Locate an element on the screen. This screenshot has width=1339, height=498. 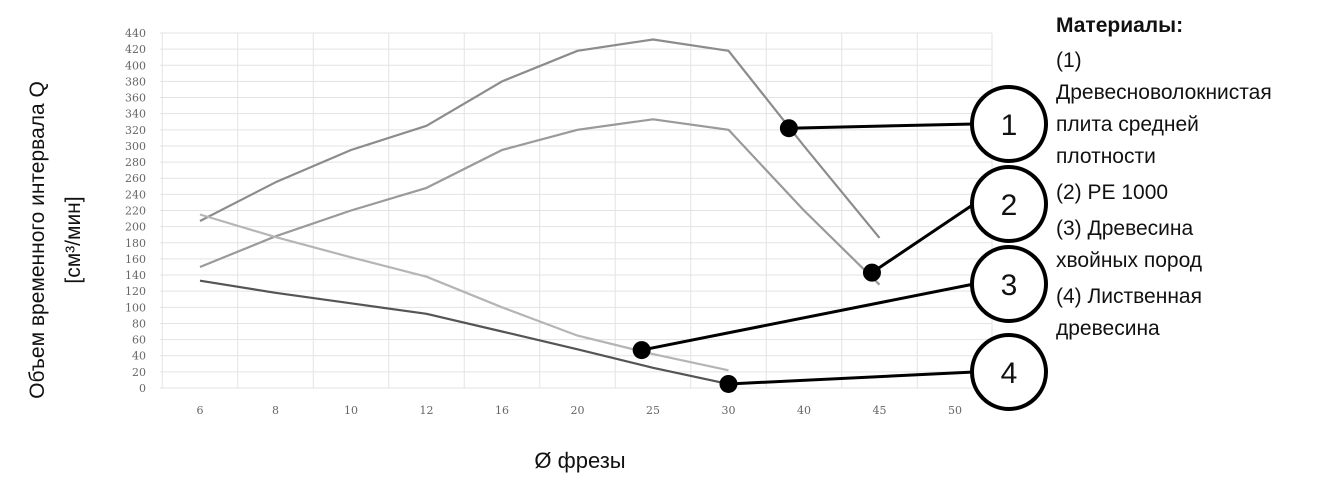
x-tick-label-8: 40 is located at coordinates (804, 410).